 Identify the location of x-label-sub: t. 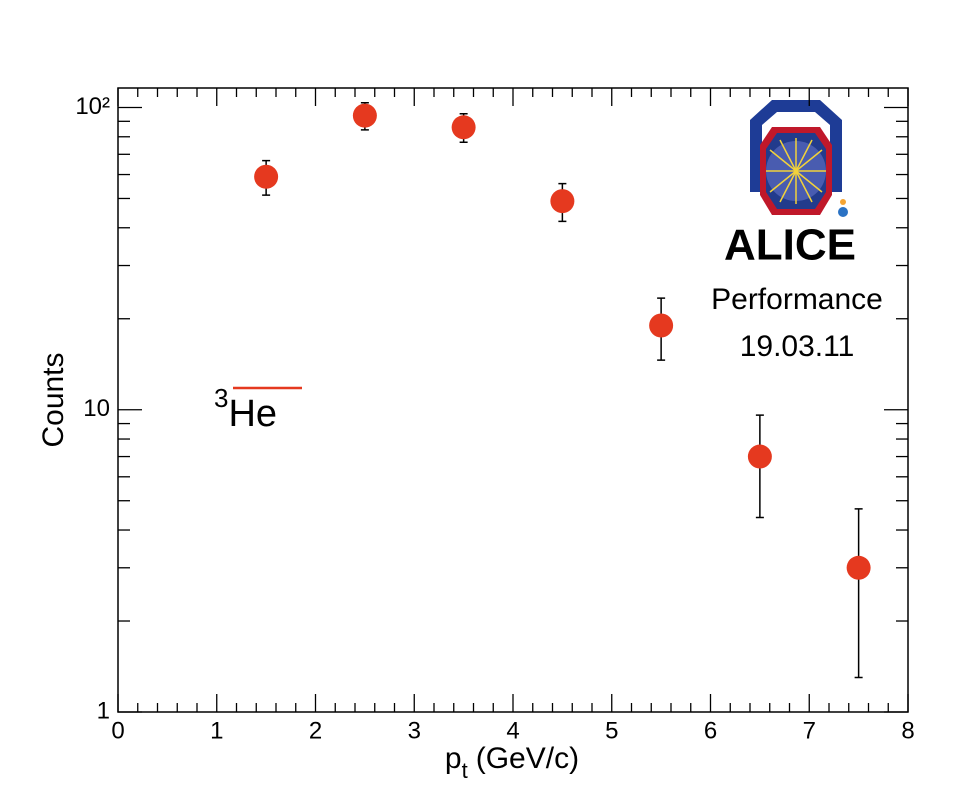
(465, 770).